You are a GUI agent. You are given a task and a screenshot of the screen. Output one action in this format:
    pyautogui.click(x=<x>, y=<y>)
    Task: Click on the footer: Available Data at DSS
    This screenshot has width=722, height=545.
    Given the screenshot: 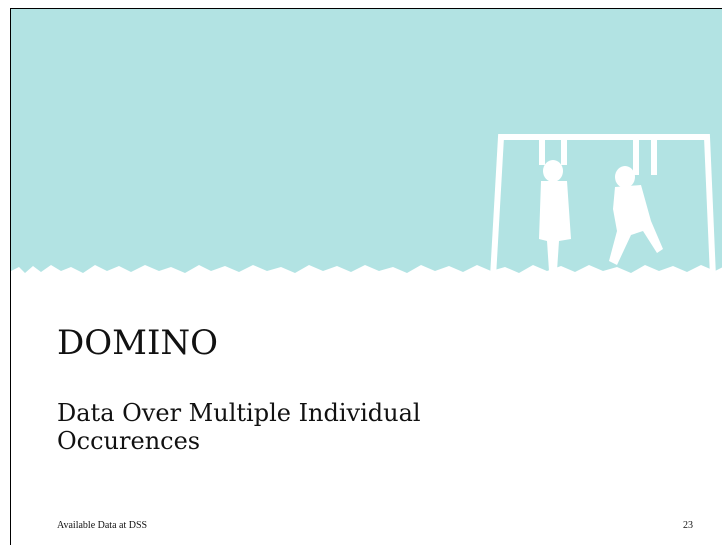 What is the action you would take?
    pyautogui.click(x=102, y=525)
    